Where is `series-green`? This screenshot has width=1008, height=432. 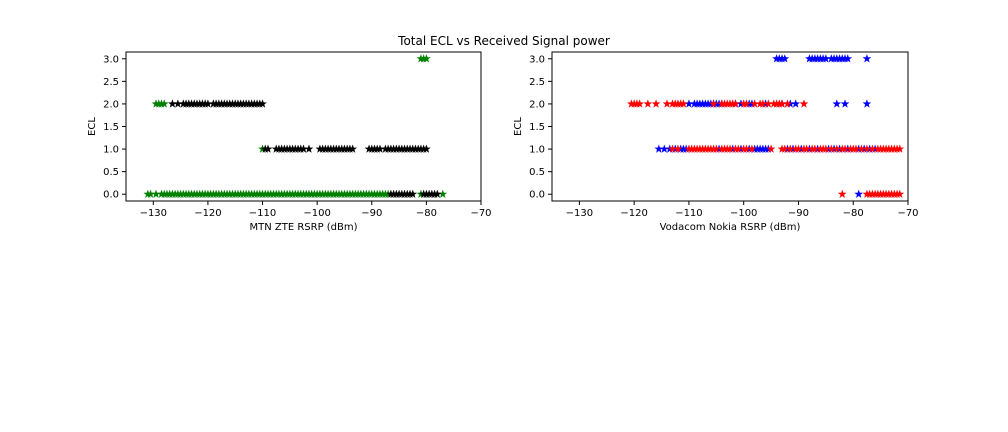
series-green is located at coordinates (295, 126).